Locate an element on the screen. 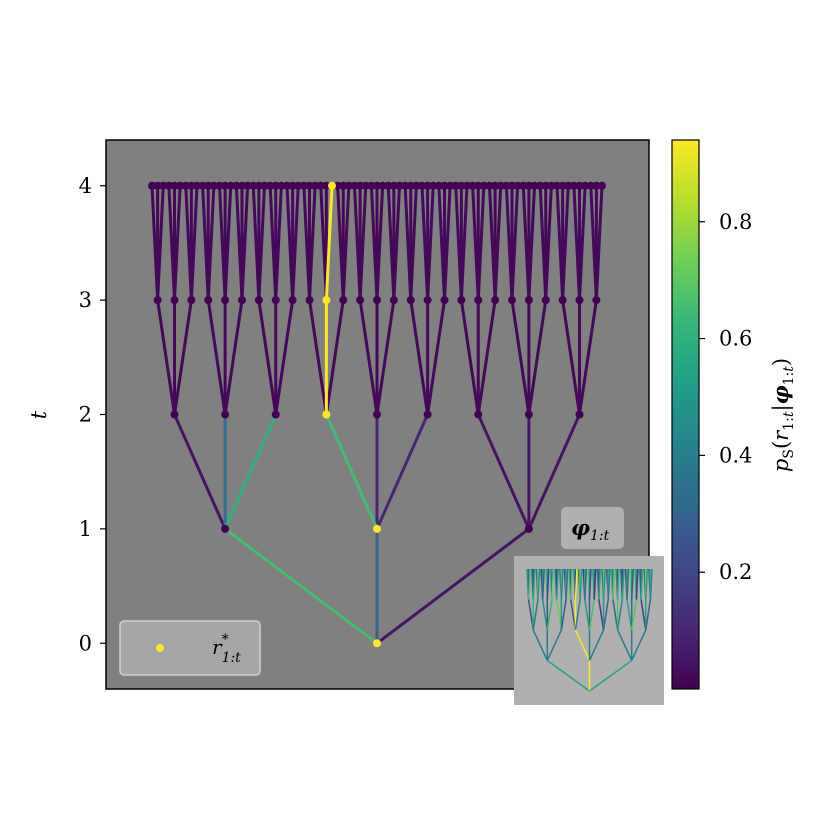  inset: φ1:t is located at coordinates (589, 606).